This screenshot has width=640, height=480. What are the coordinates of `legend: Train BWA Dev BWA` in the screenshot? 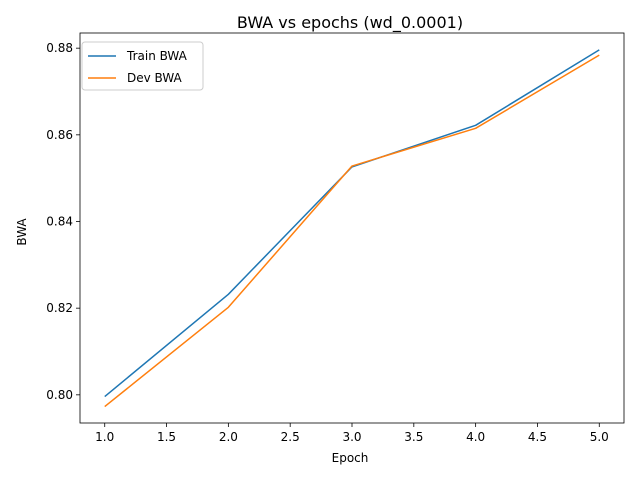 It's located at (142, 66).